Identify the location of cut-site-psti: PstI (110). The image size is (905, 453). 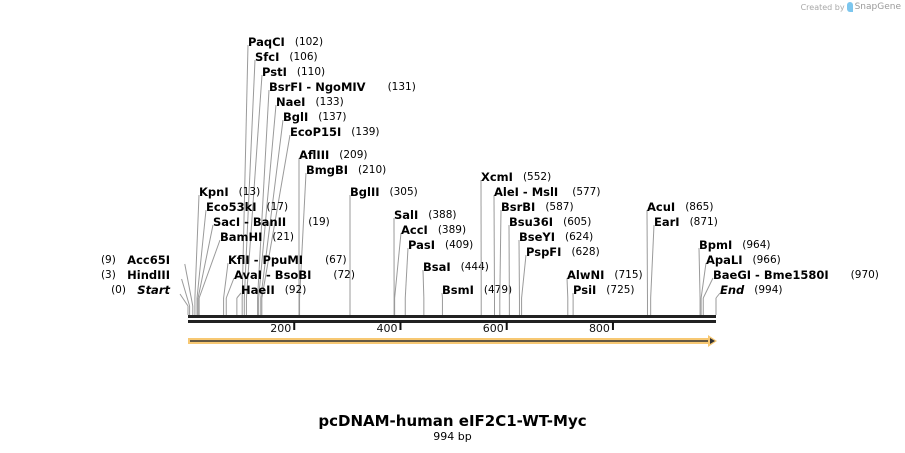
(285, 190).